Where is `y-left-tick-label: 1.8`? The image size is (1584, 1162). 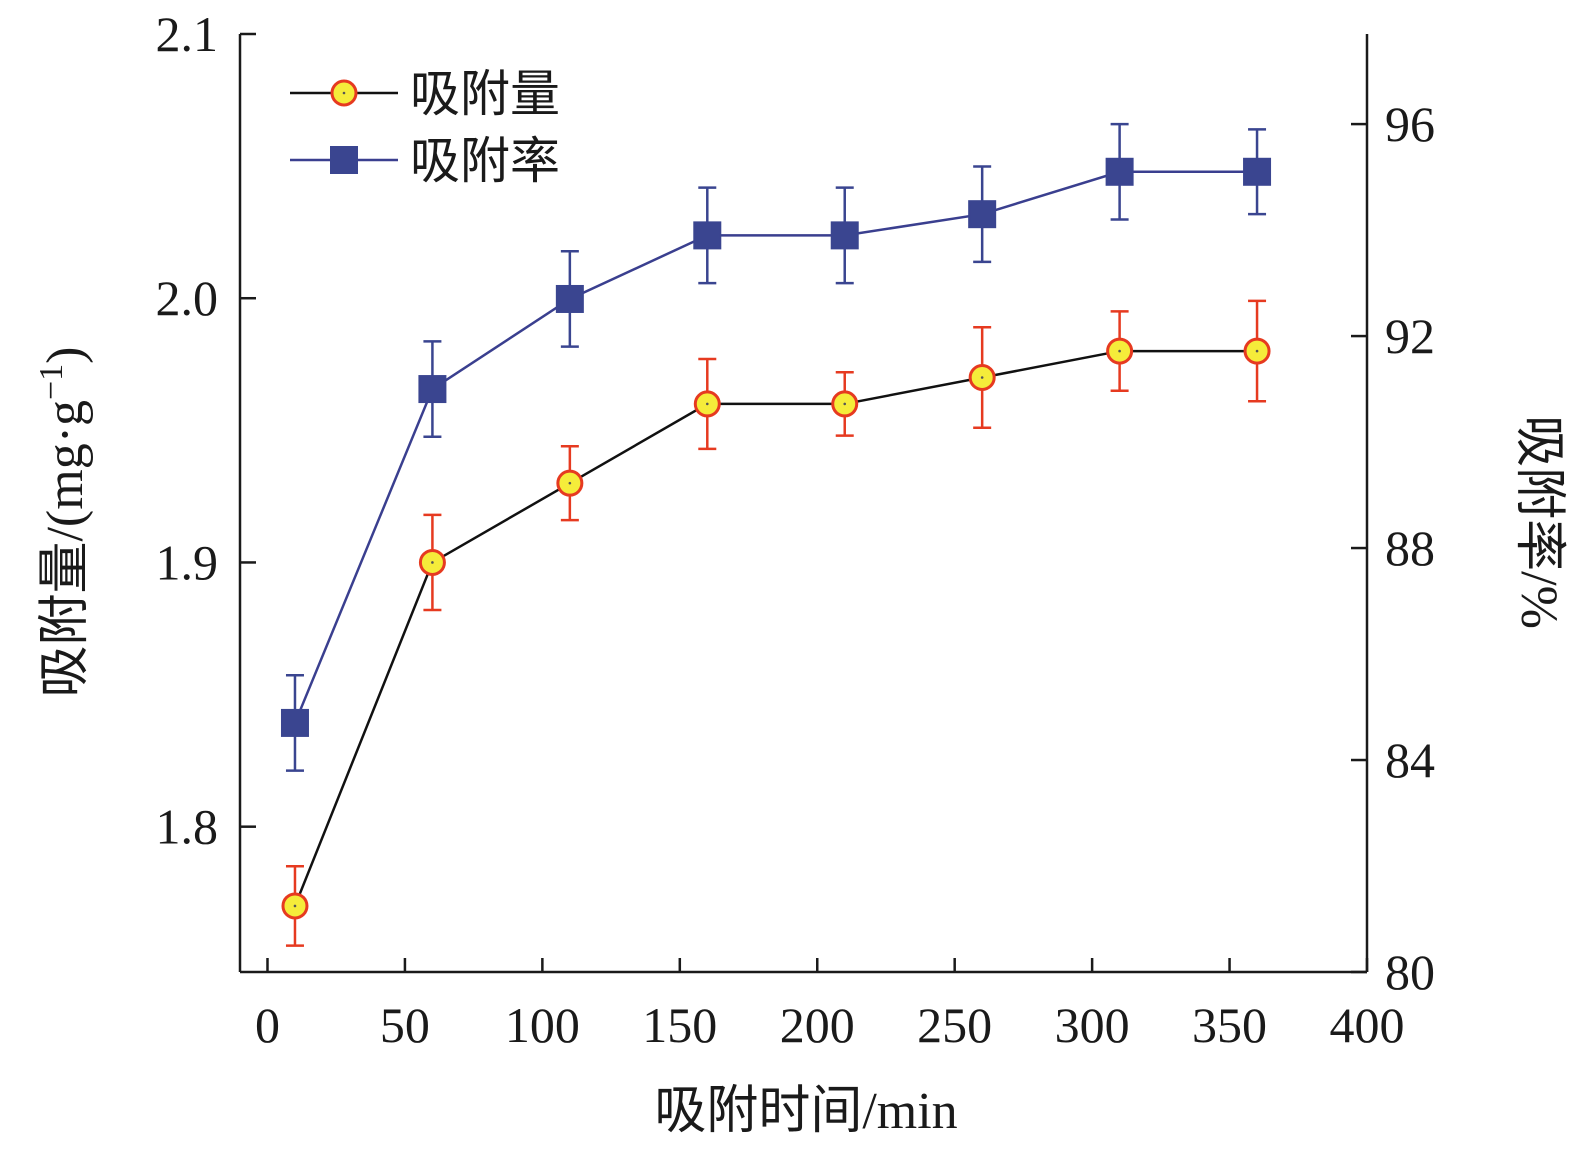 y-left-tick-label: 1.8 is located at coordinates (187, 827).